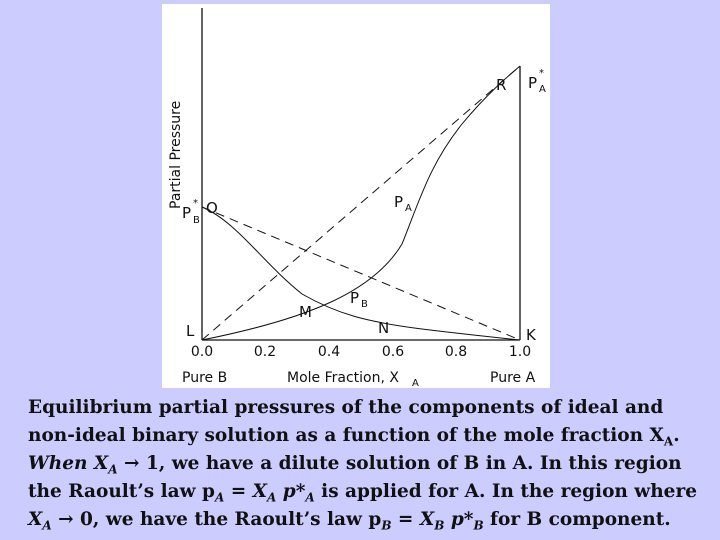 The image size is (720, 540). What do you see at coordinates (190, 331) in the screenshot?
I see `point-l-label: L` at bounding box center [190, 331].